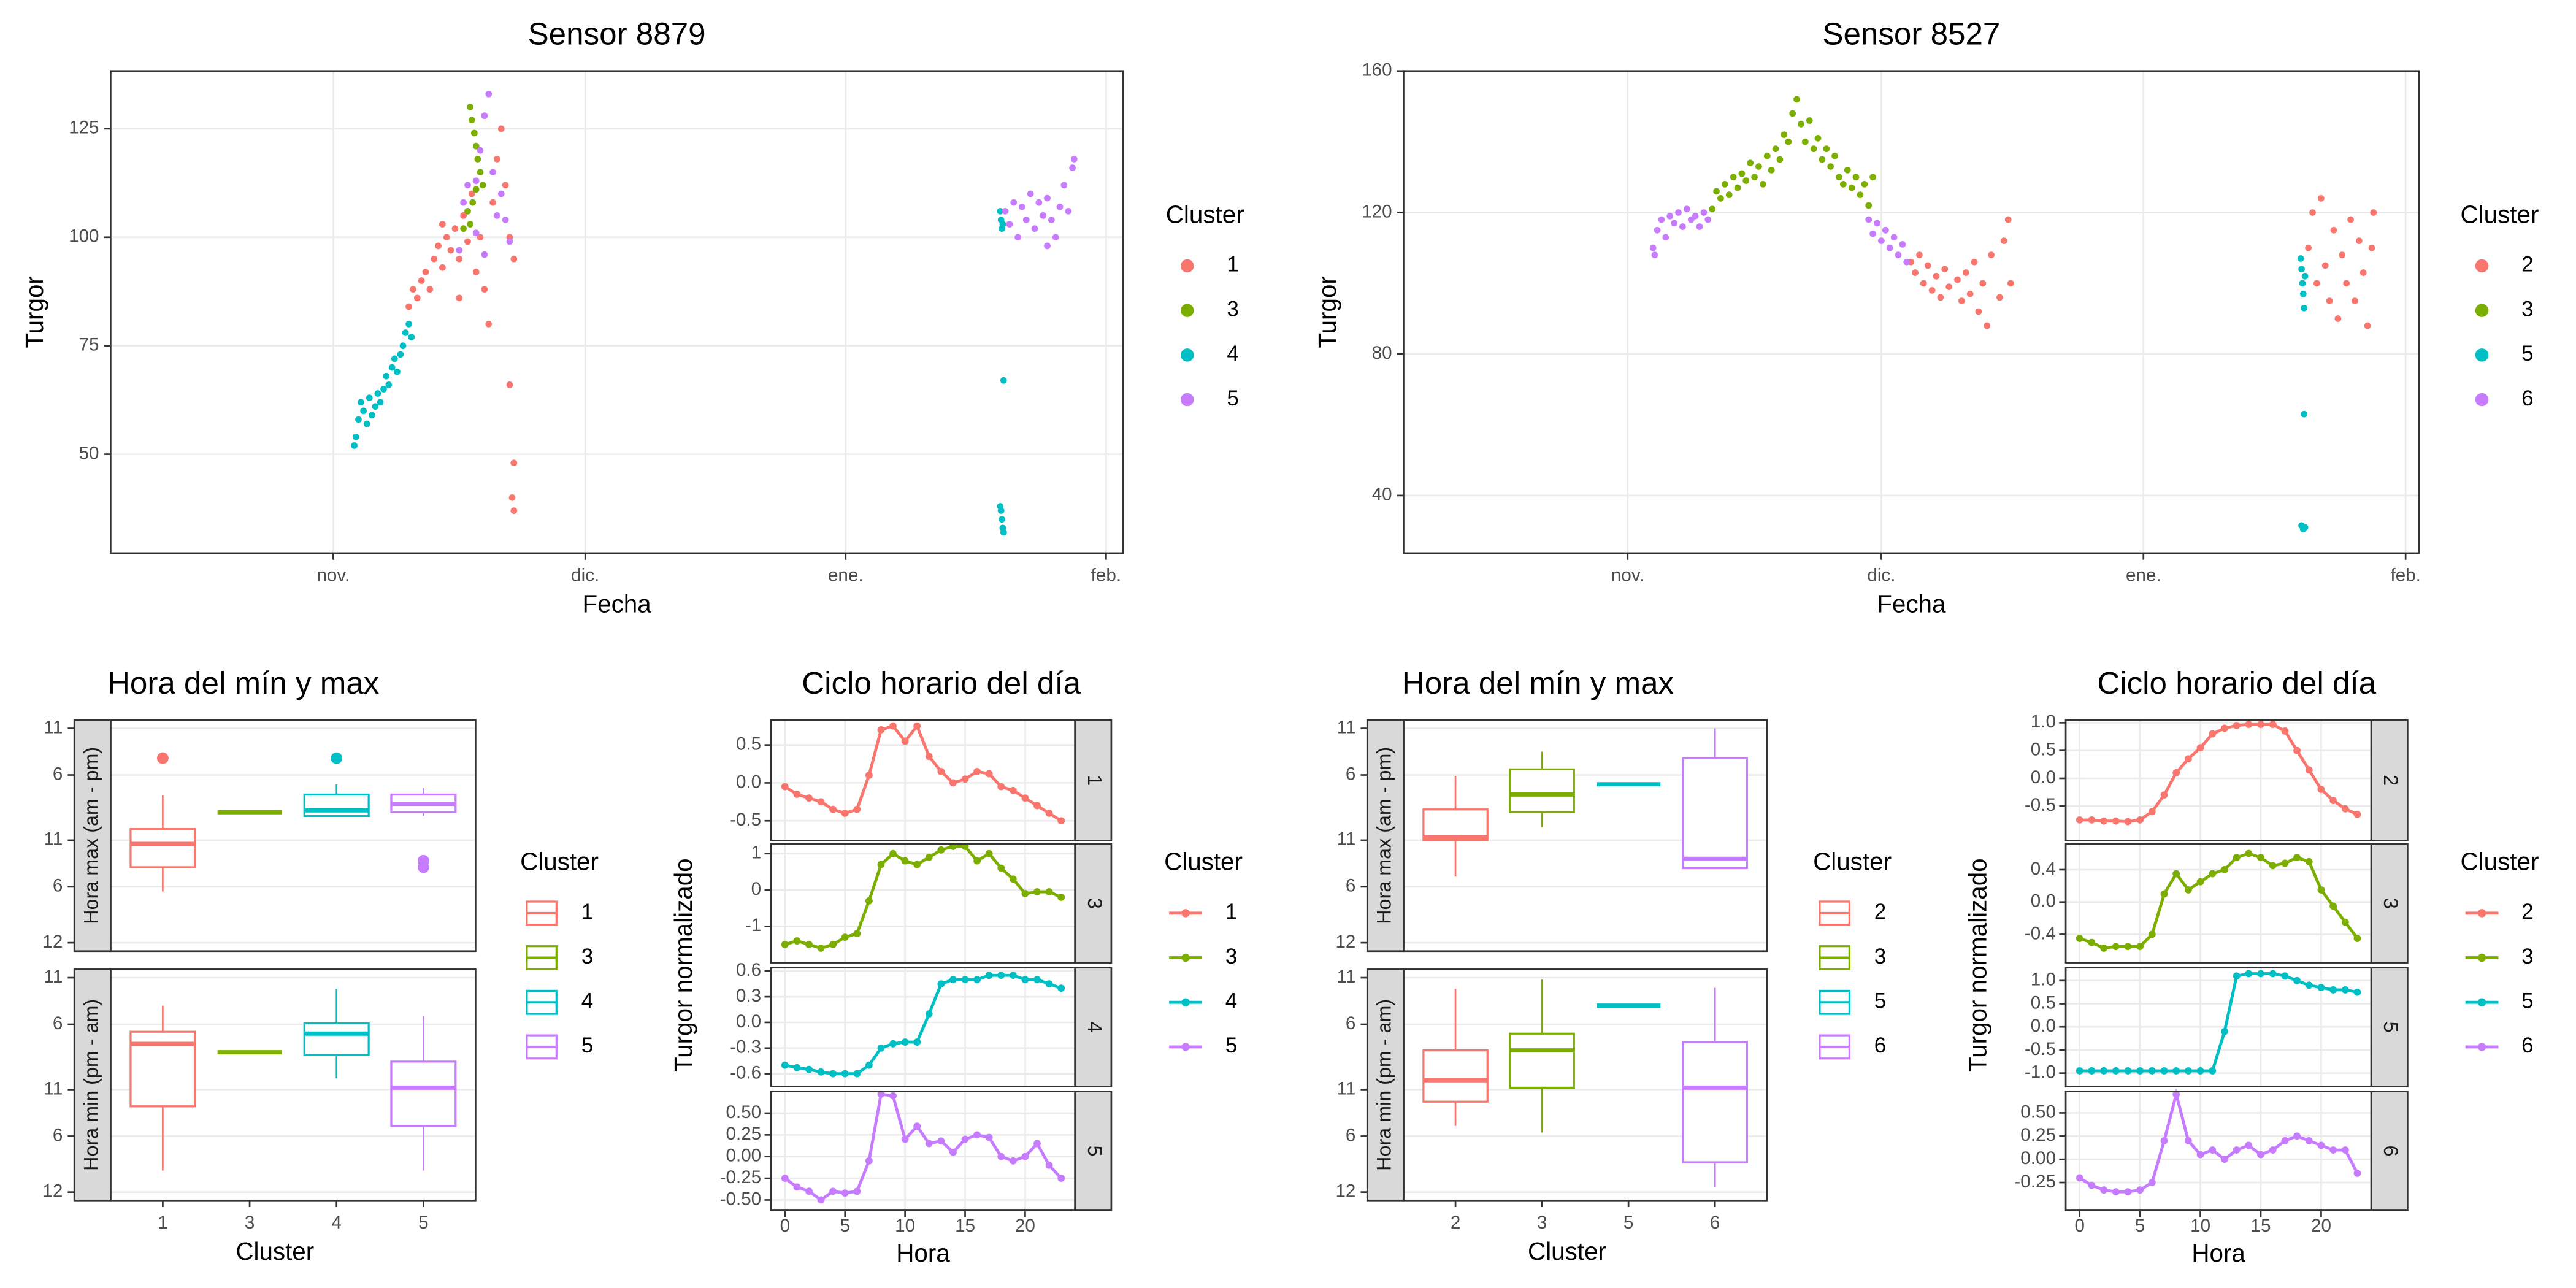 The width and height of the screenshot is (2576, 1288). Describe the element at coordinates (2500, 214) in the screenshot. I see `legend-title: Cluster` at that location.